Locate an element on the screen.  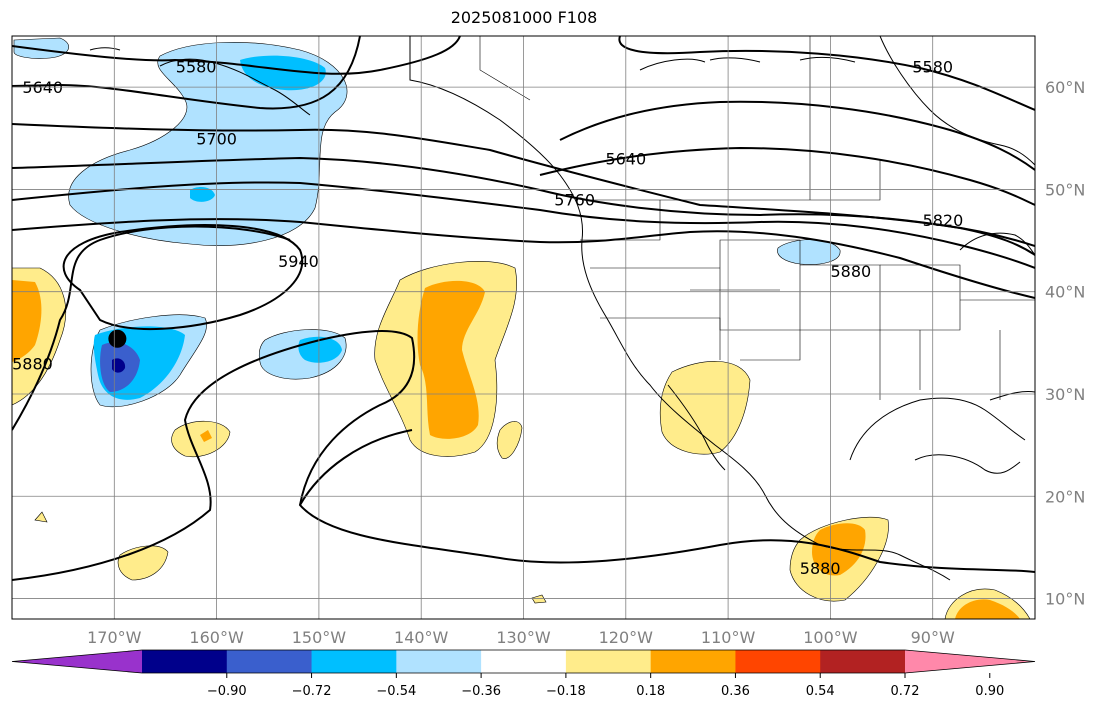
contour-5700-east is located at coordinates (787, 176).